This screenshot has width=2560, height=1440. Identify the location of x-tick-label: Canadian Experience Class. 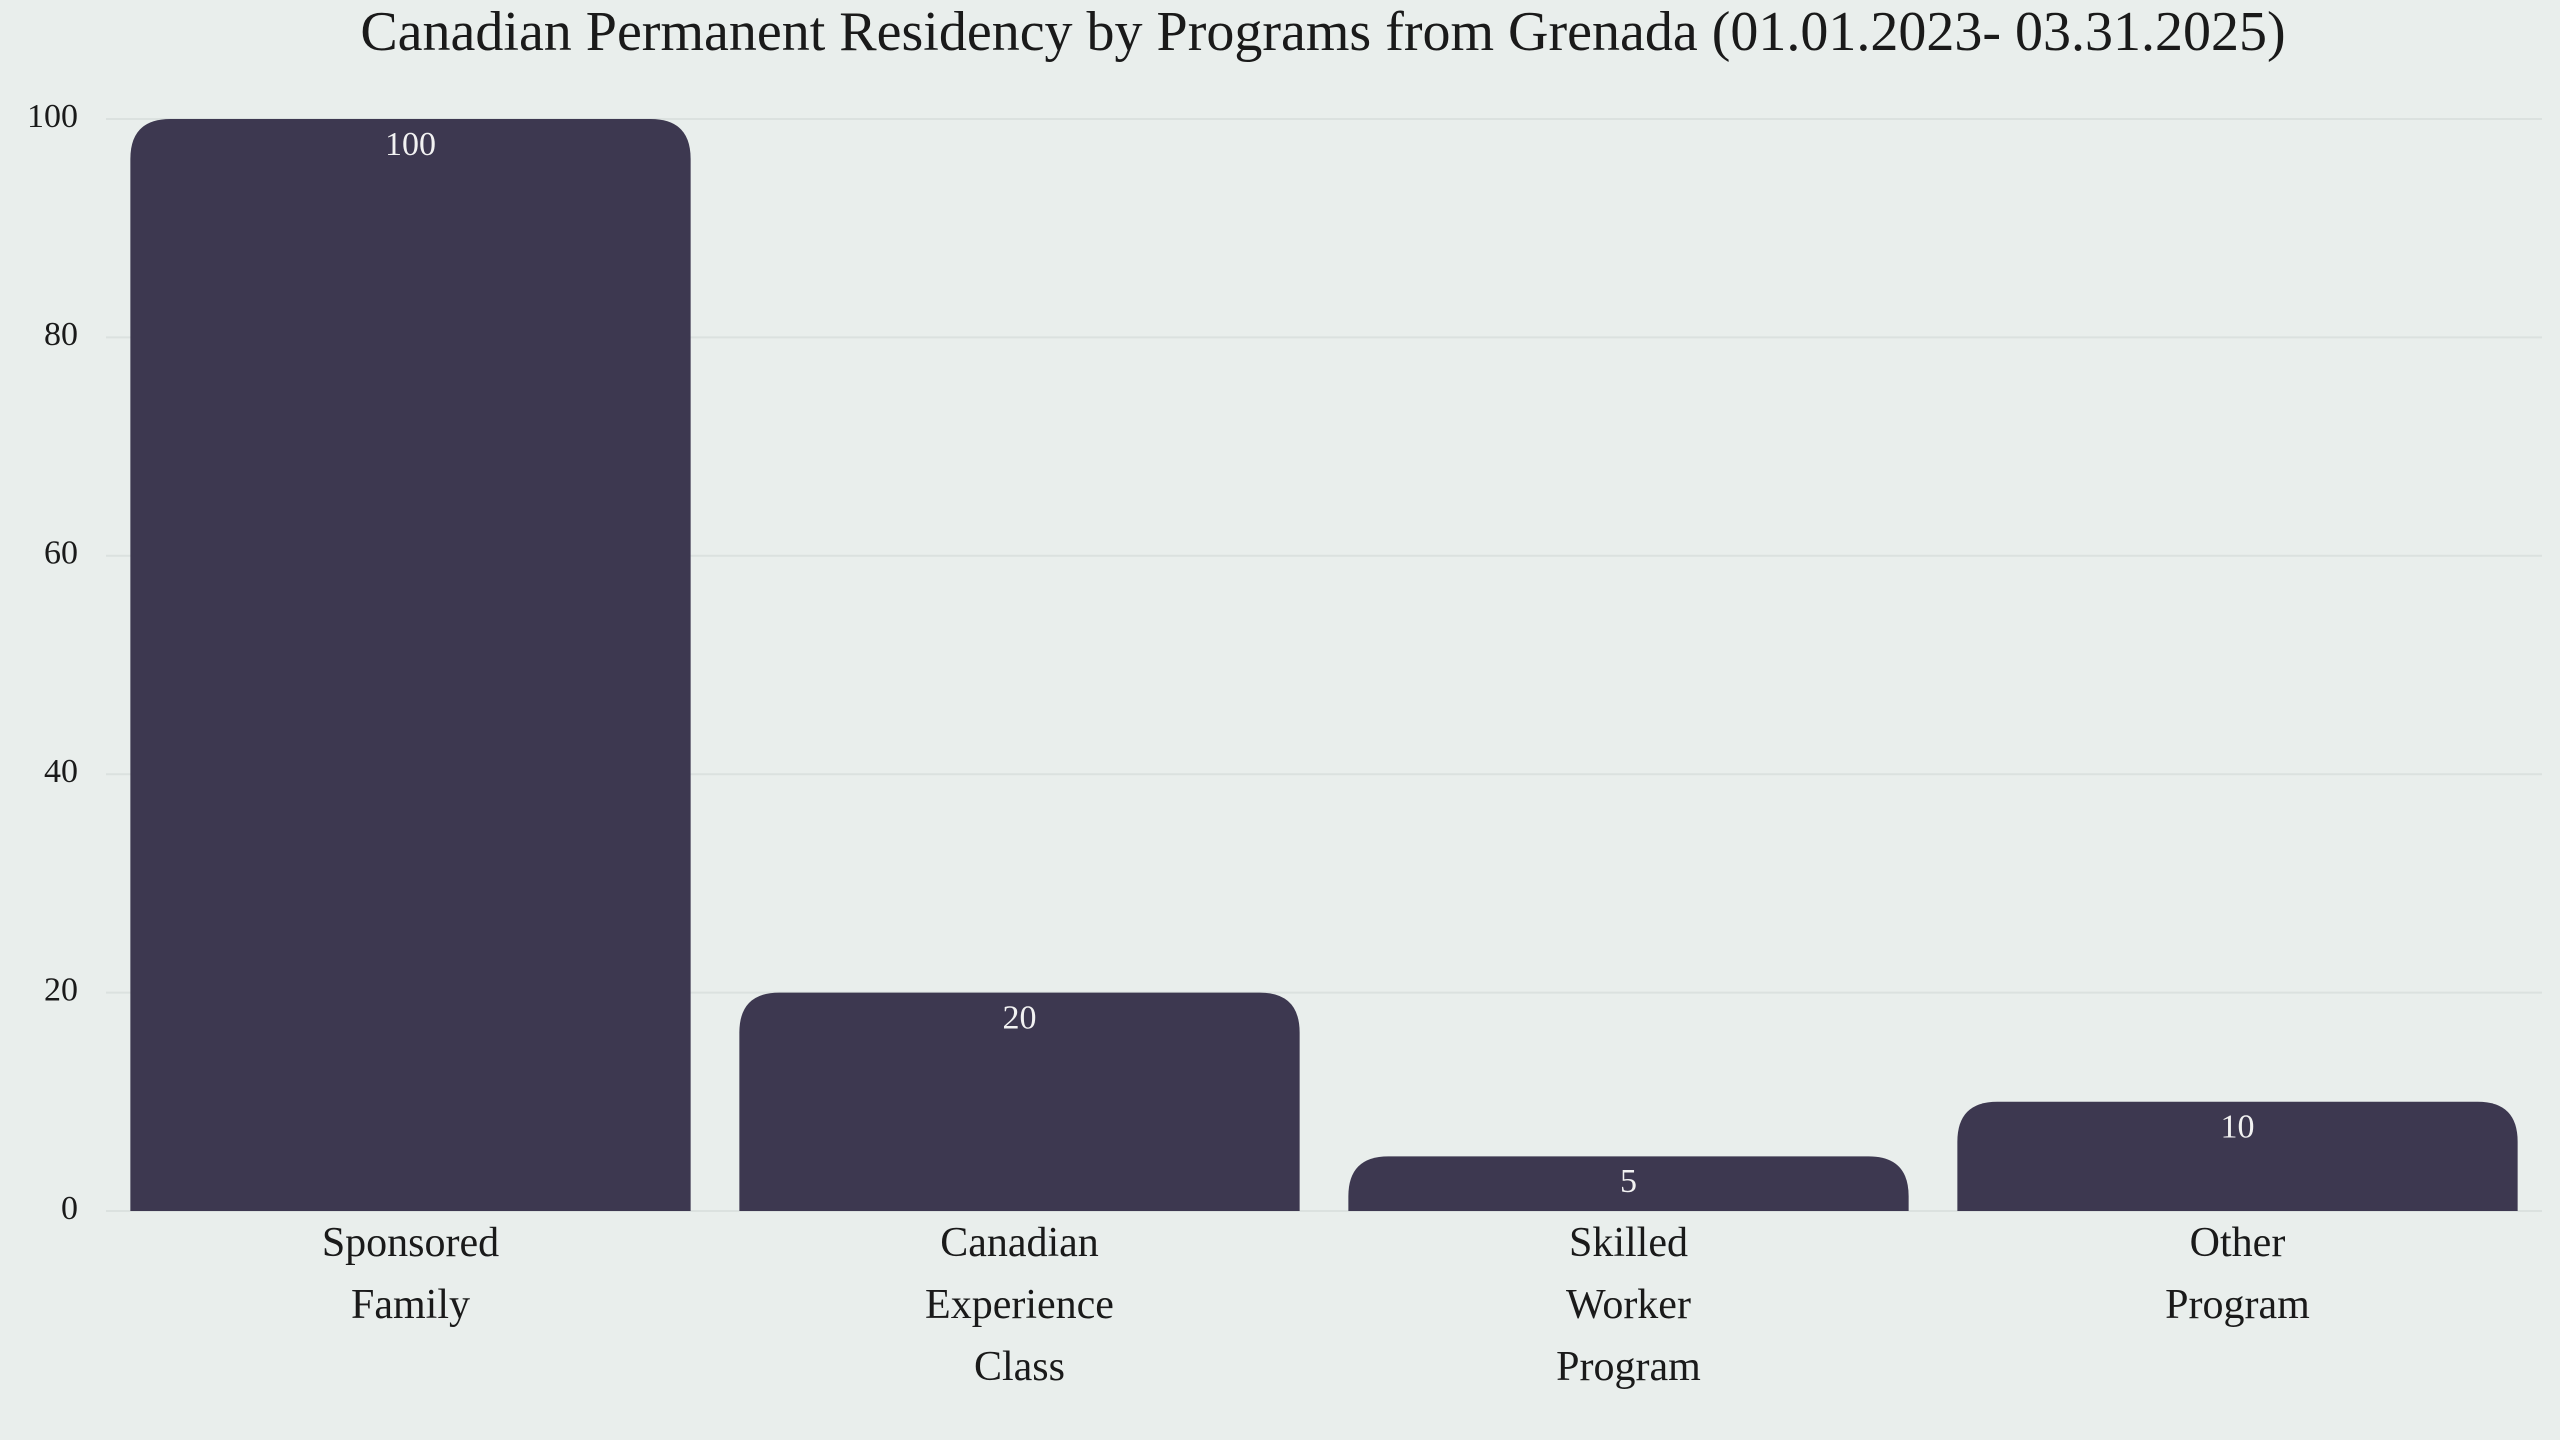
(1019, 1305).